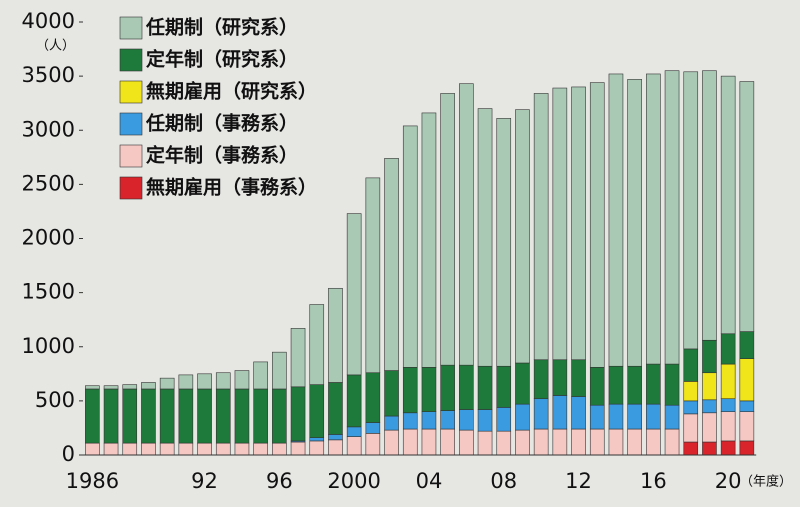  What do you see at coordinates (48, 21) in the screenshot?
I see `y-tick-label: 4000` at bounding box center [48, 21].